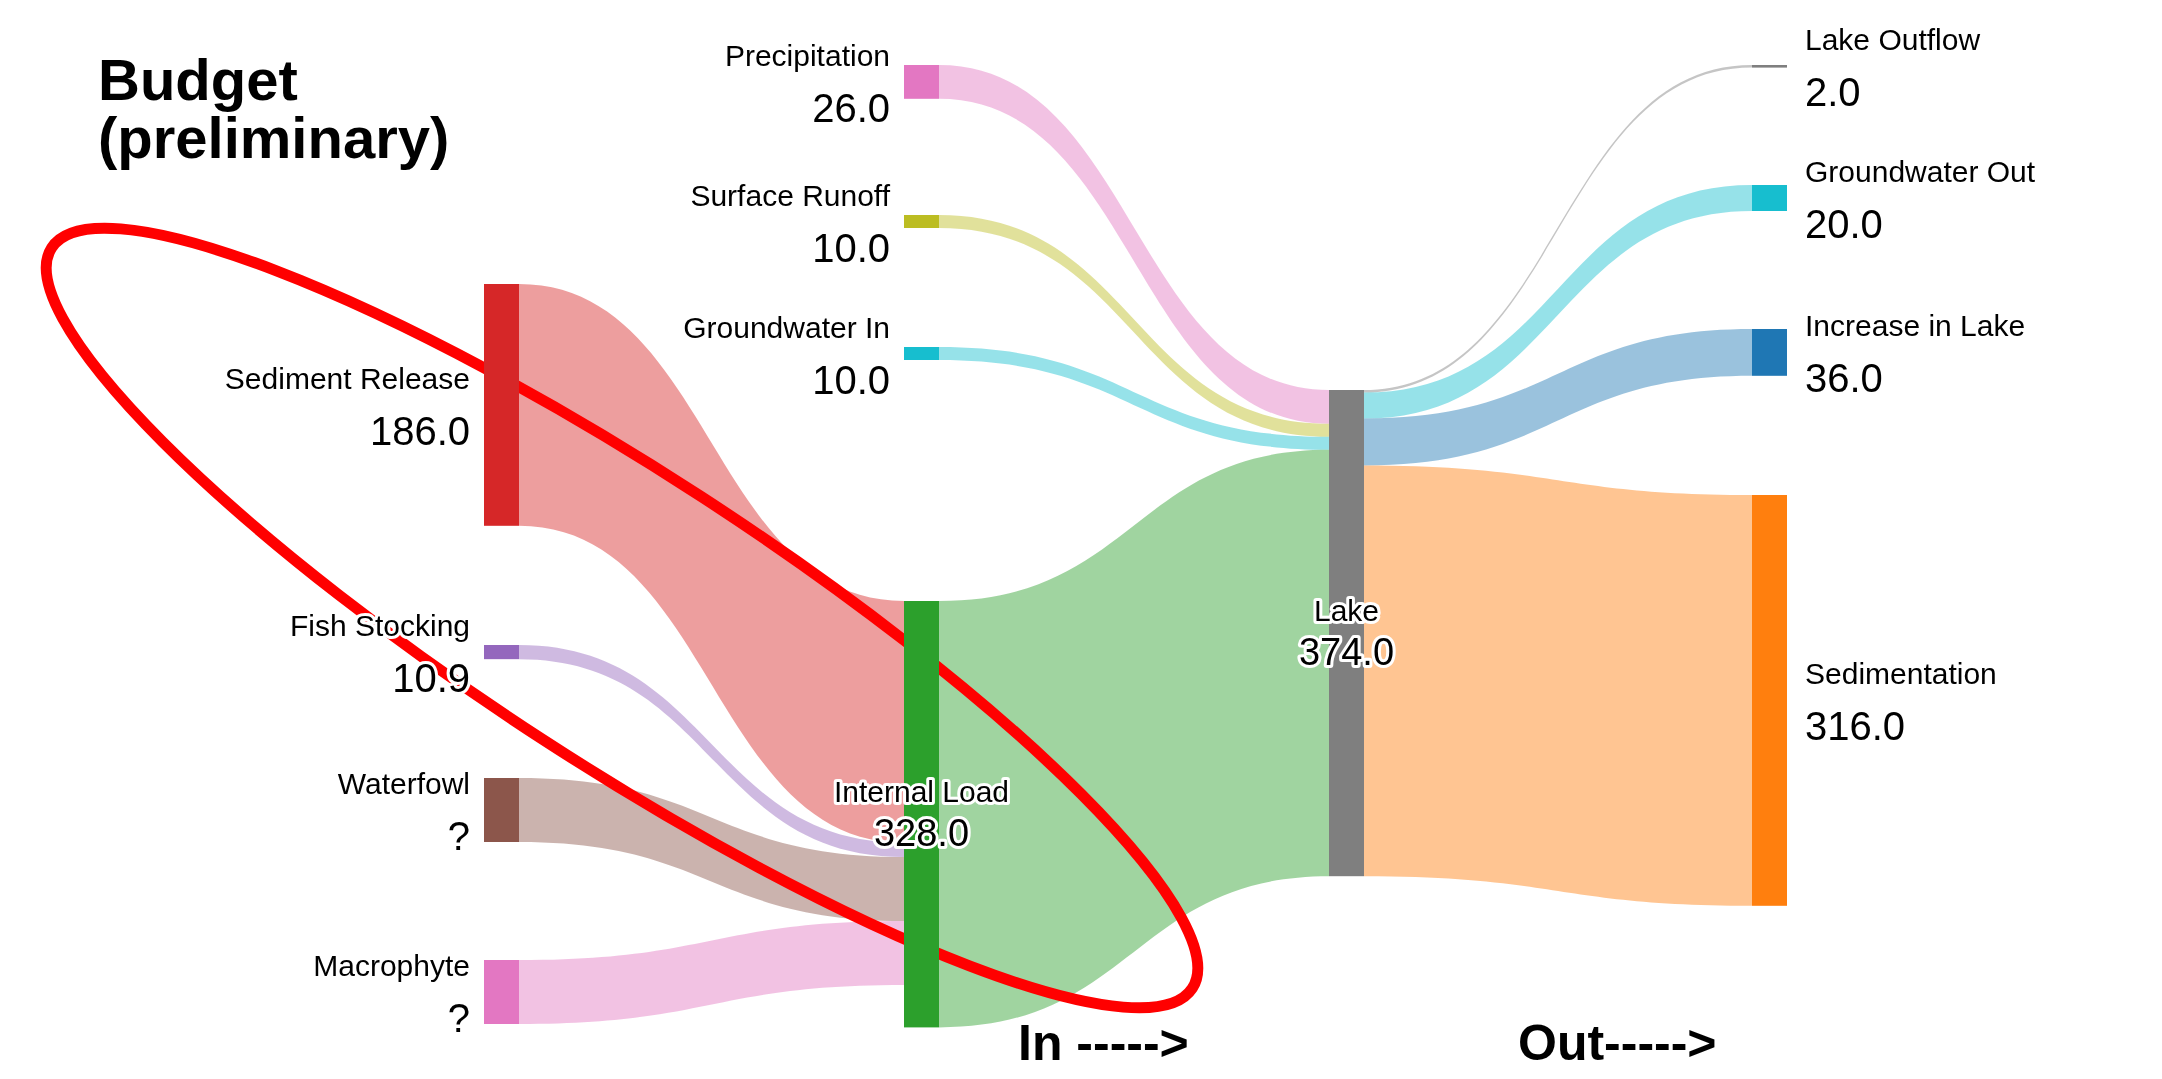 This screenshot has height=1079, width=2162. Describe the element at coordinates (790, 195) in the screenshot. I see `category-label: Surface Runoff` at that location.